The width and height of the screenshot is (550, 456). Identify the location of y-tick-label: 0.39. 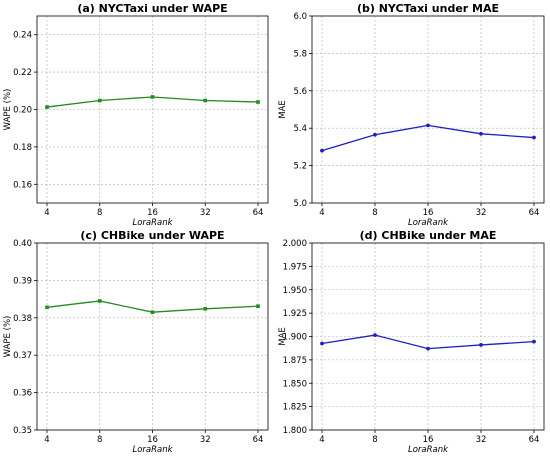
(22, 281).